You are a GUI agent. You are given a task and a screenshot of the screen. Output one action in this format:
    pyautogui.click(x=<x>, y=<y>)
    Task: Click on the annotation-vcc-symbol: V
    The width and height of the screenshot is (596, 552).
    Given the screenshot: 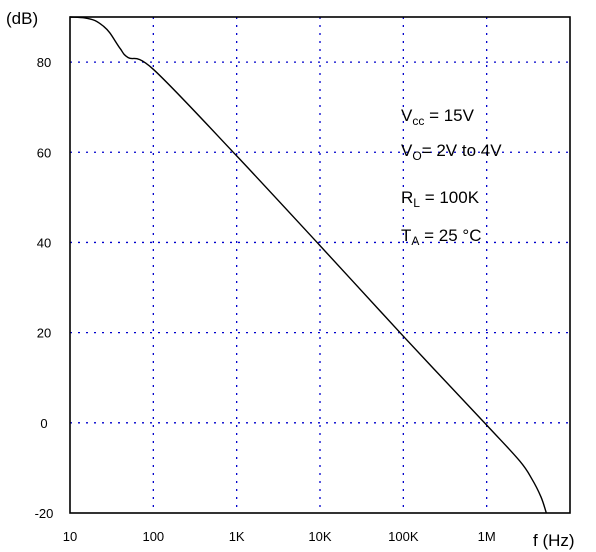 What is the action you would take?
    pyautogui.click(x=407, y=115)
    